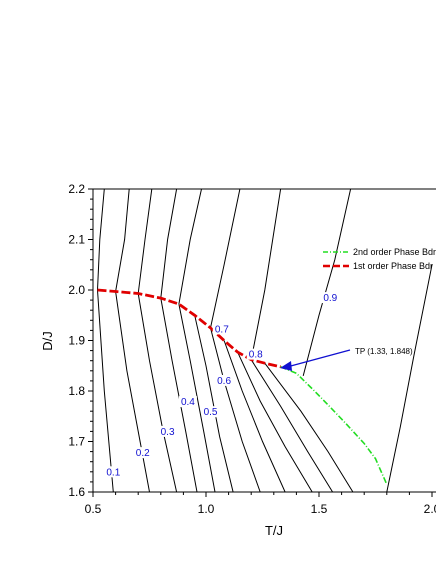 The height and width of the screenshot is (564, 436). I want to click on contour-label: 0.5, so click(211, 412).